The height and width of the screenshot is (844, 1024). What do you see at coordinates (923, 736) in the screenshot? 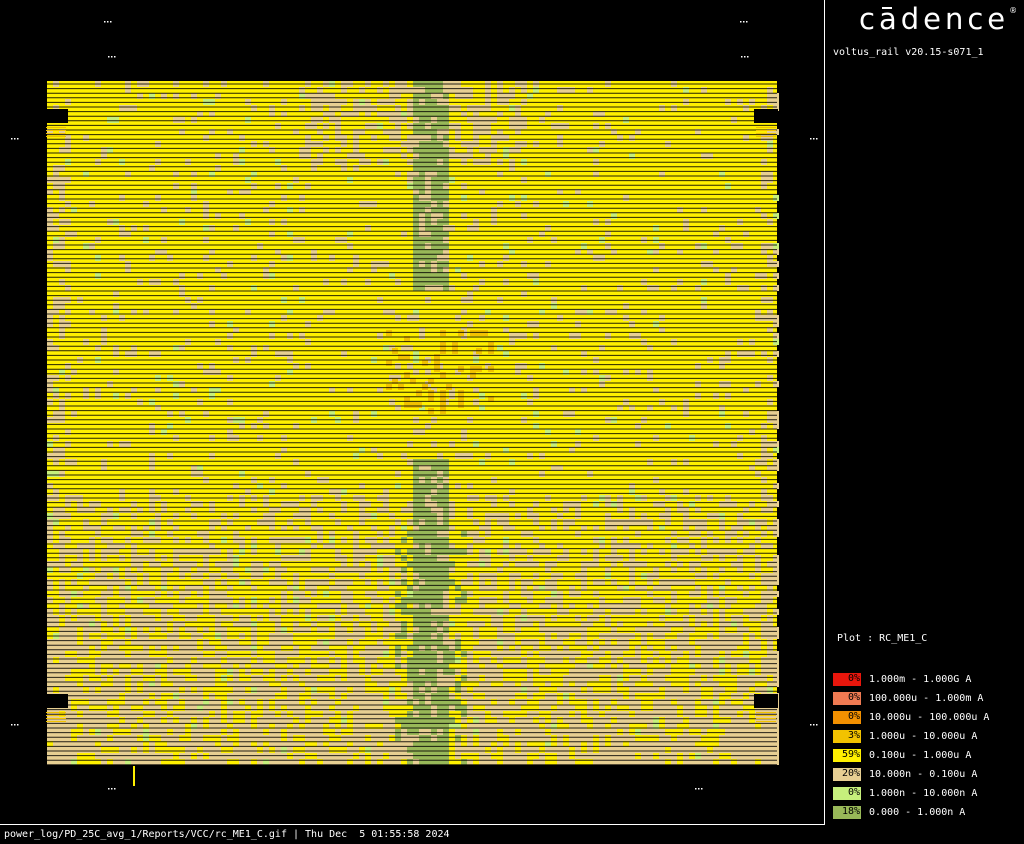
I see `legend-range: 1.000u - 10.000u A` at bounding box center [923, 736].